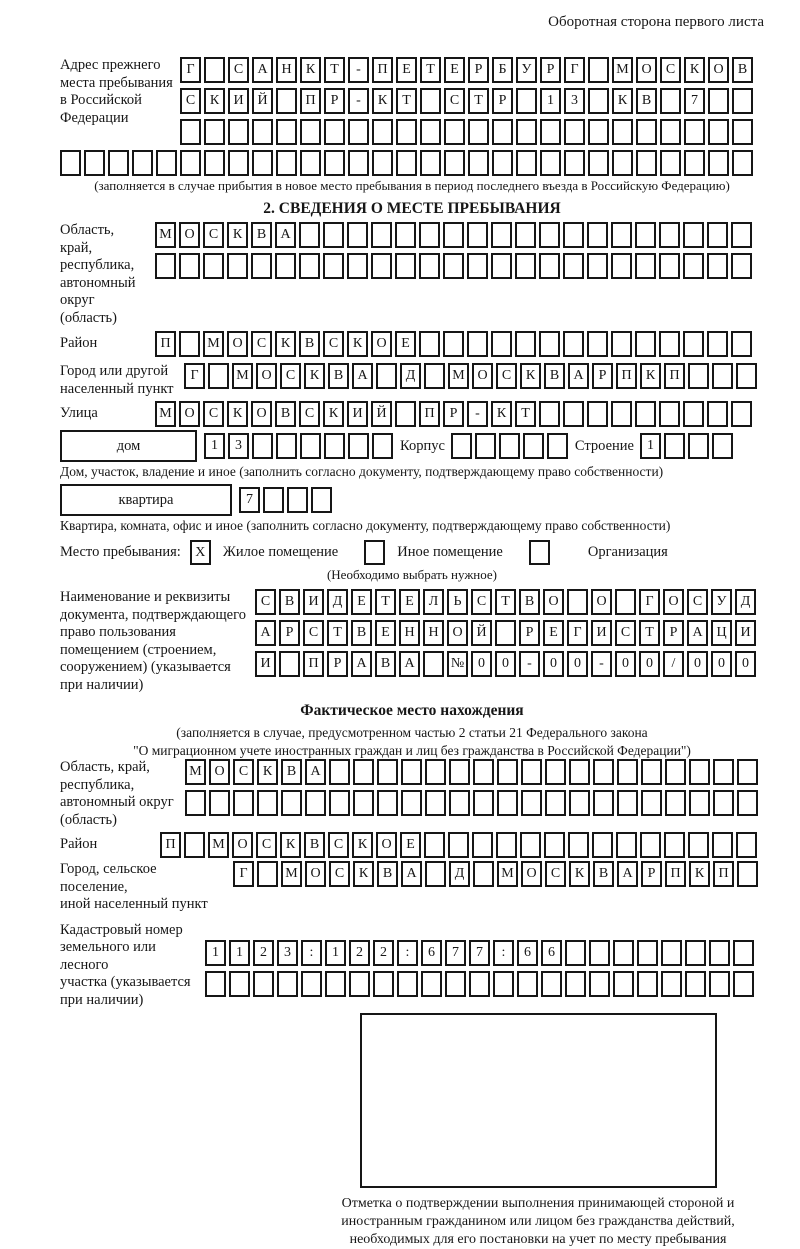 The width and height of the screenshot is (800, 1249). I want to click on house-field-box: дом, so click(128, 446).